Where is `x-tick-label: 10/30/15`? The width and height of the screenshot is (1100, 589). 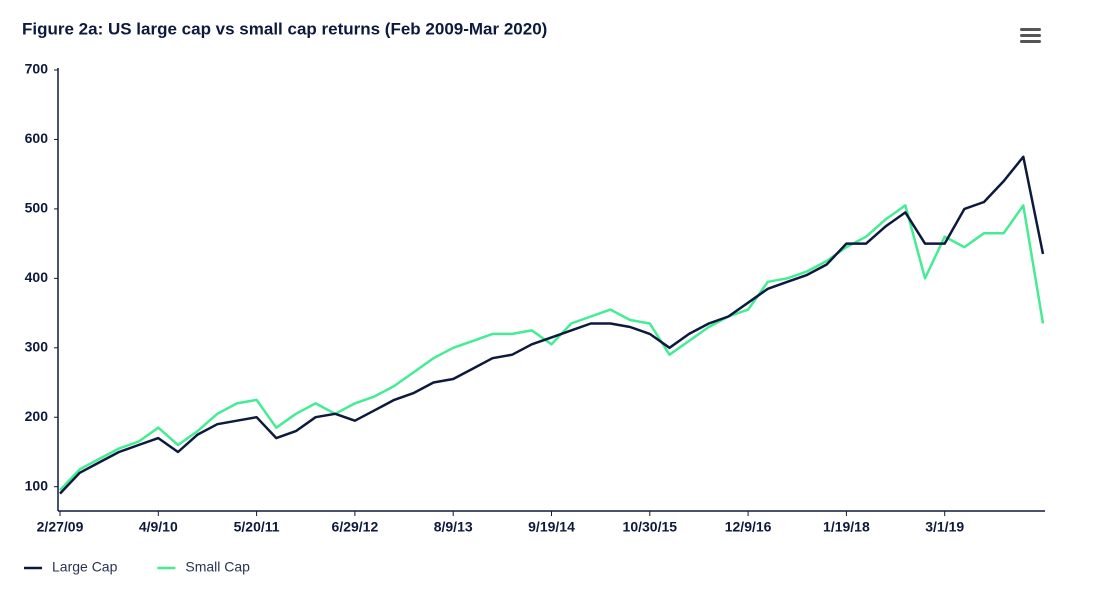 x-tick-label: 10/30/15 is located at coordinates (650, 527).